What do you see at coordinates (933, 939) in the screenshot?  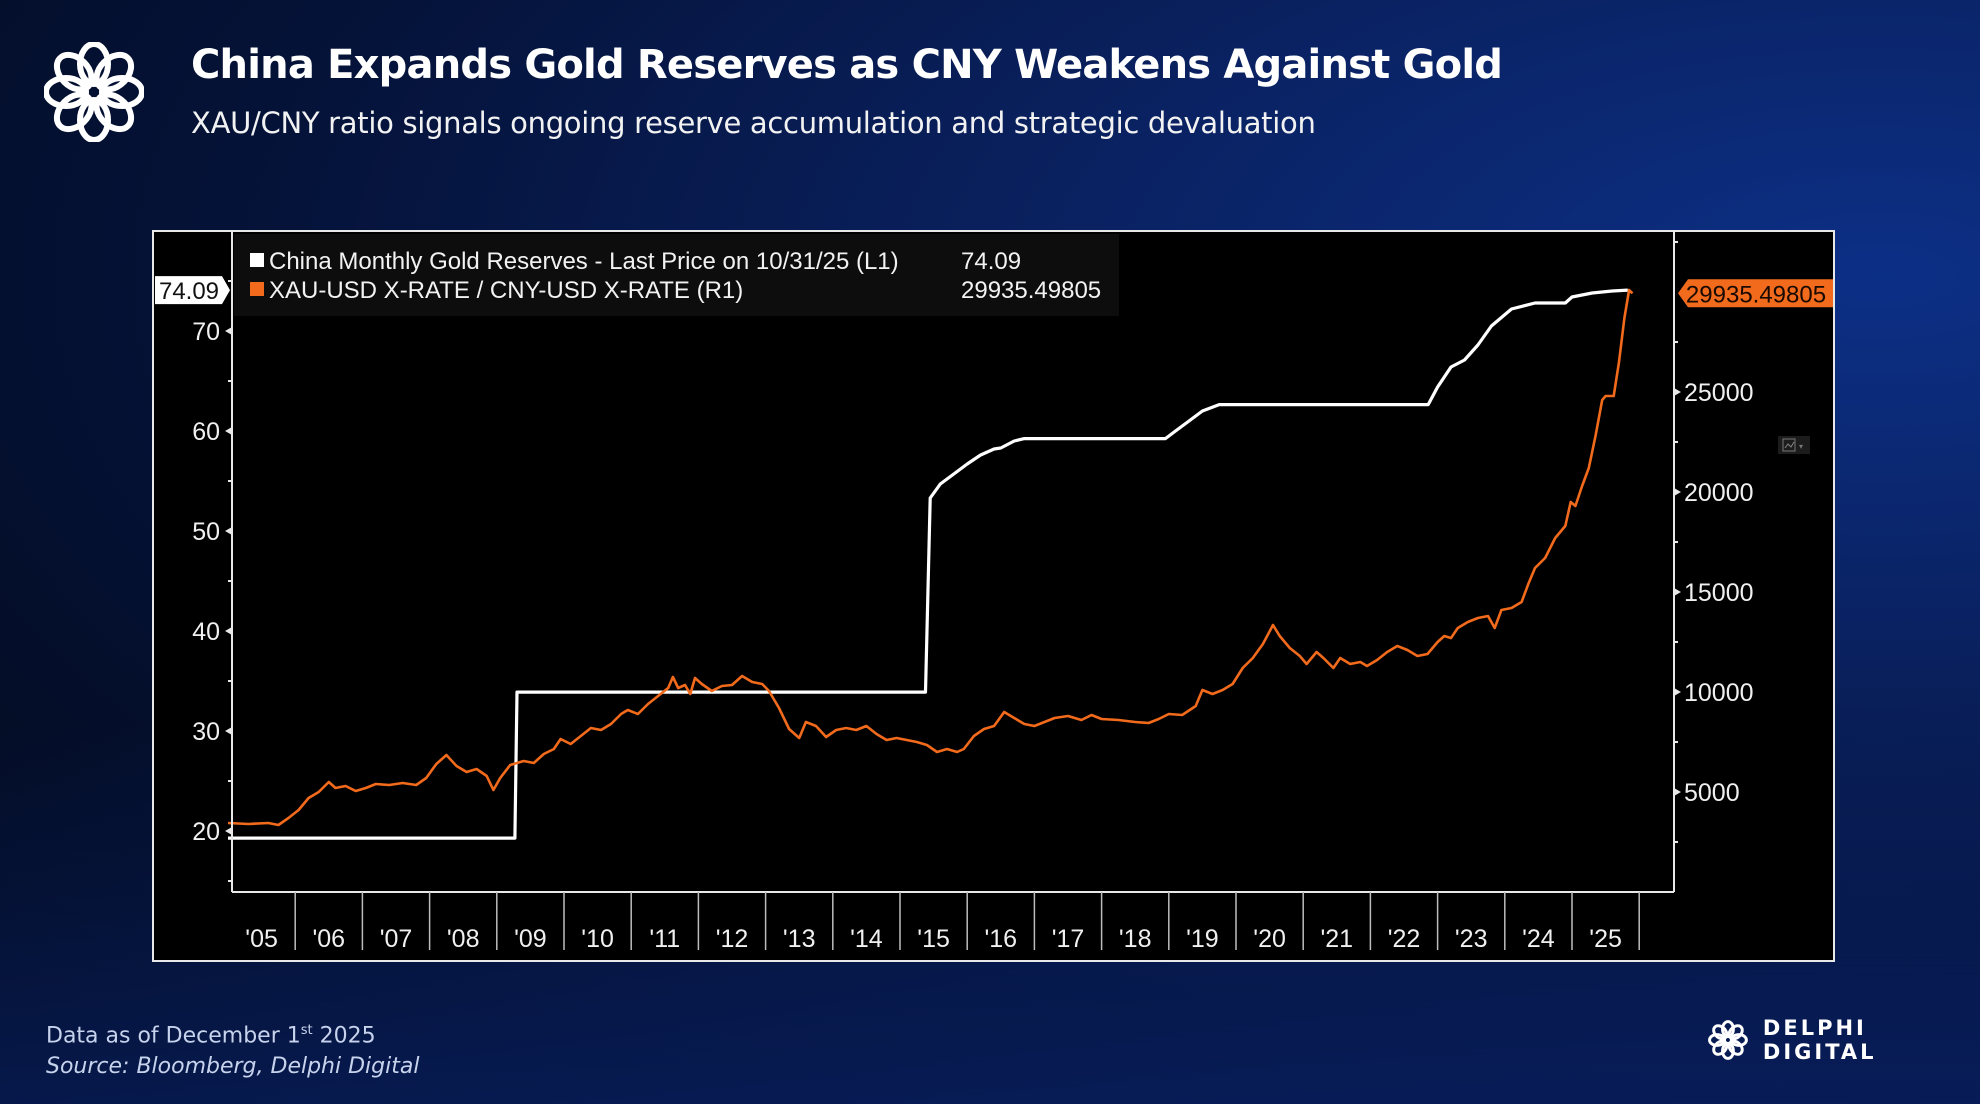 I see `x-tick-label: '15` at bounding box center [933, 939].